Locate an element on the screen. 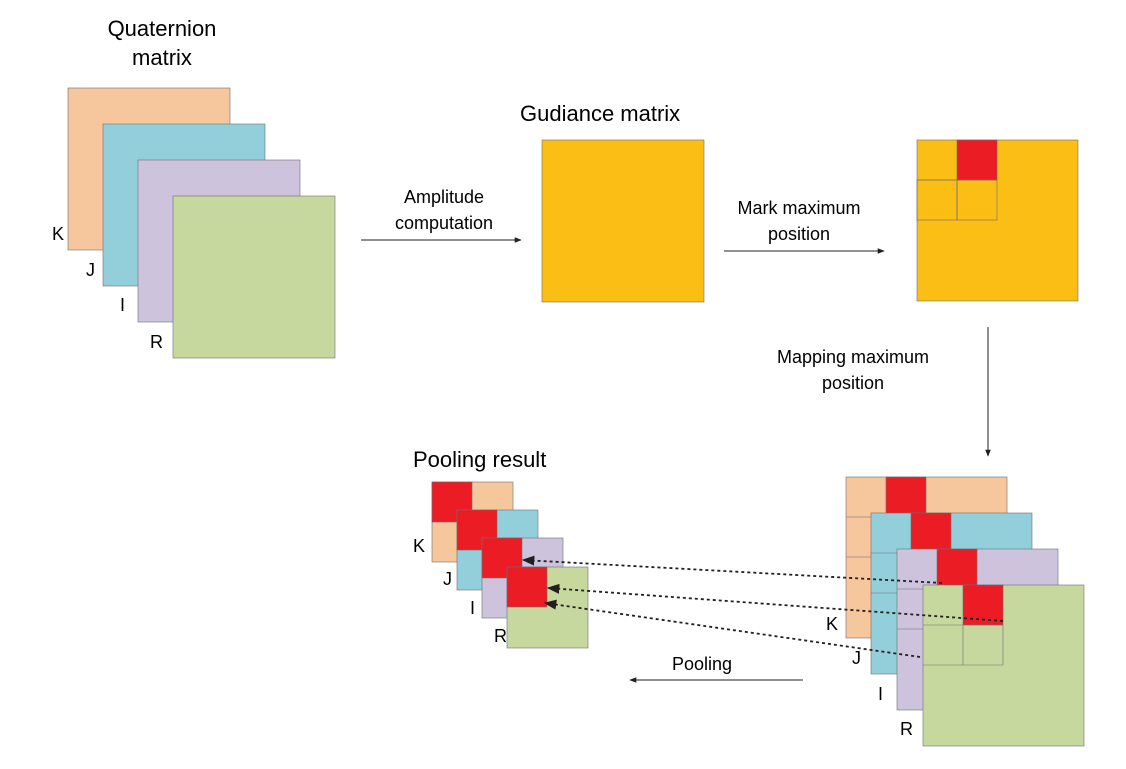 The width and height of the screenshot is (1126, 769). pooling-result-stack is located at coordinates (510, 565).